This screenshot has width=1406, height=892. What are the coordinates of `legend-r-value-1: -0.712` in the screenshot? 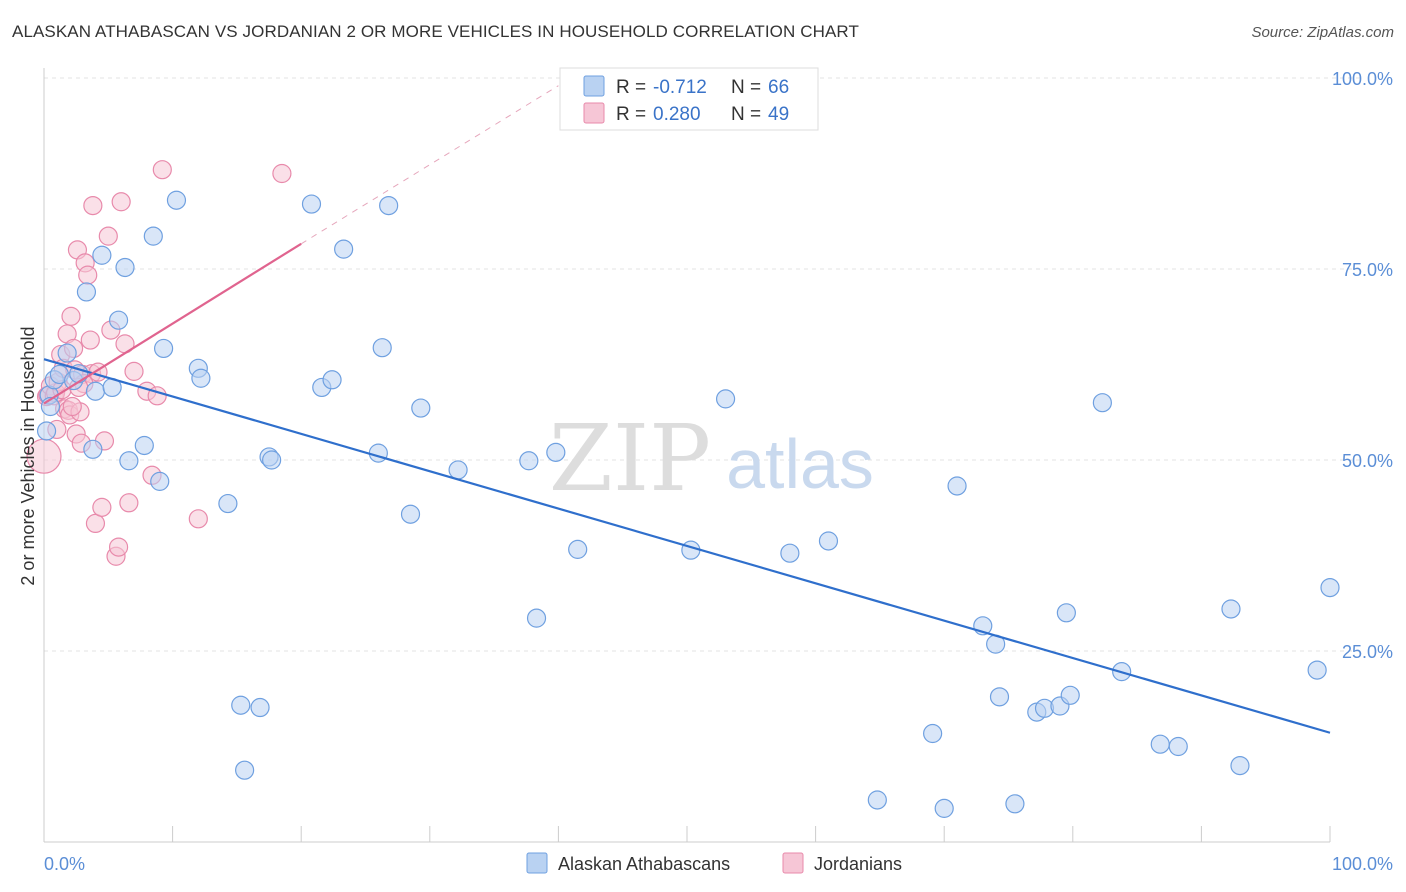 It's located at (680, 87).